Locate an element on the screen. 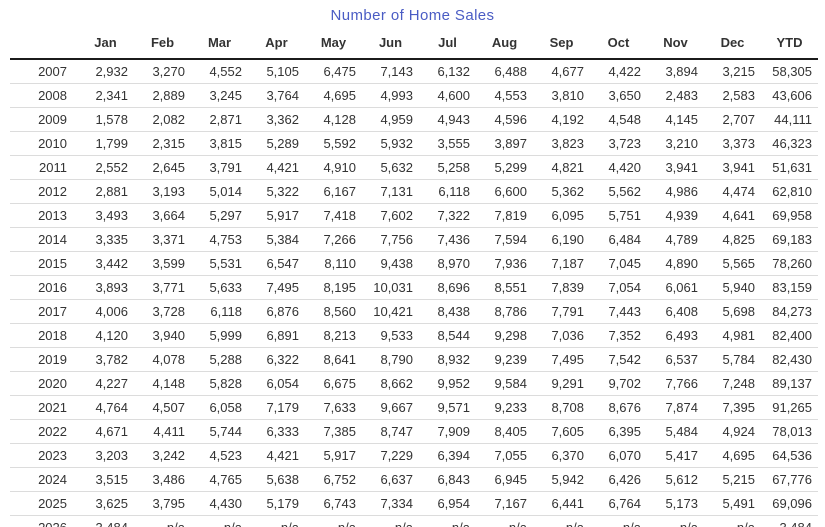 The image size is (825, 527). value-cell: 3,764 is located at coordinates (276, 95).